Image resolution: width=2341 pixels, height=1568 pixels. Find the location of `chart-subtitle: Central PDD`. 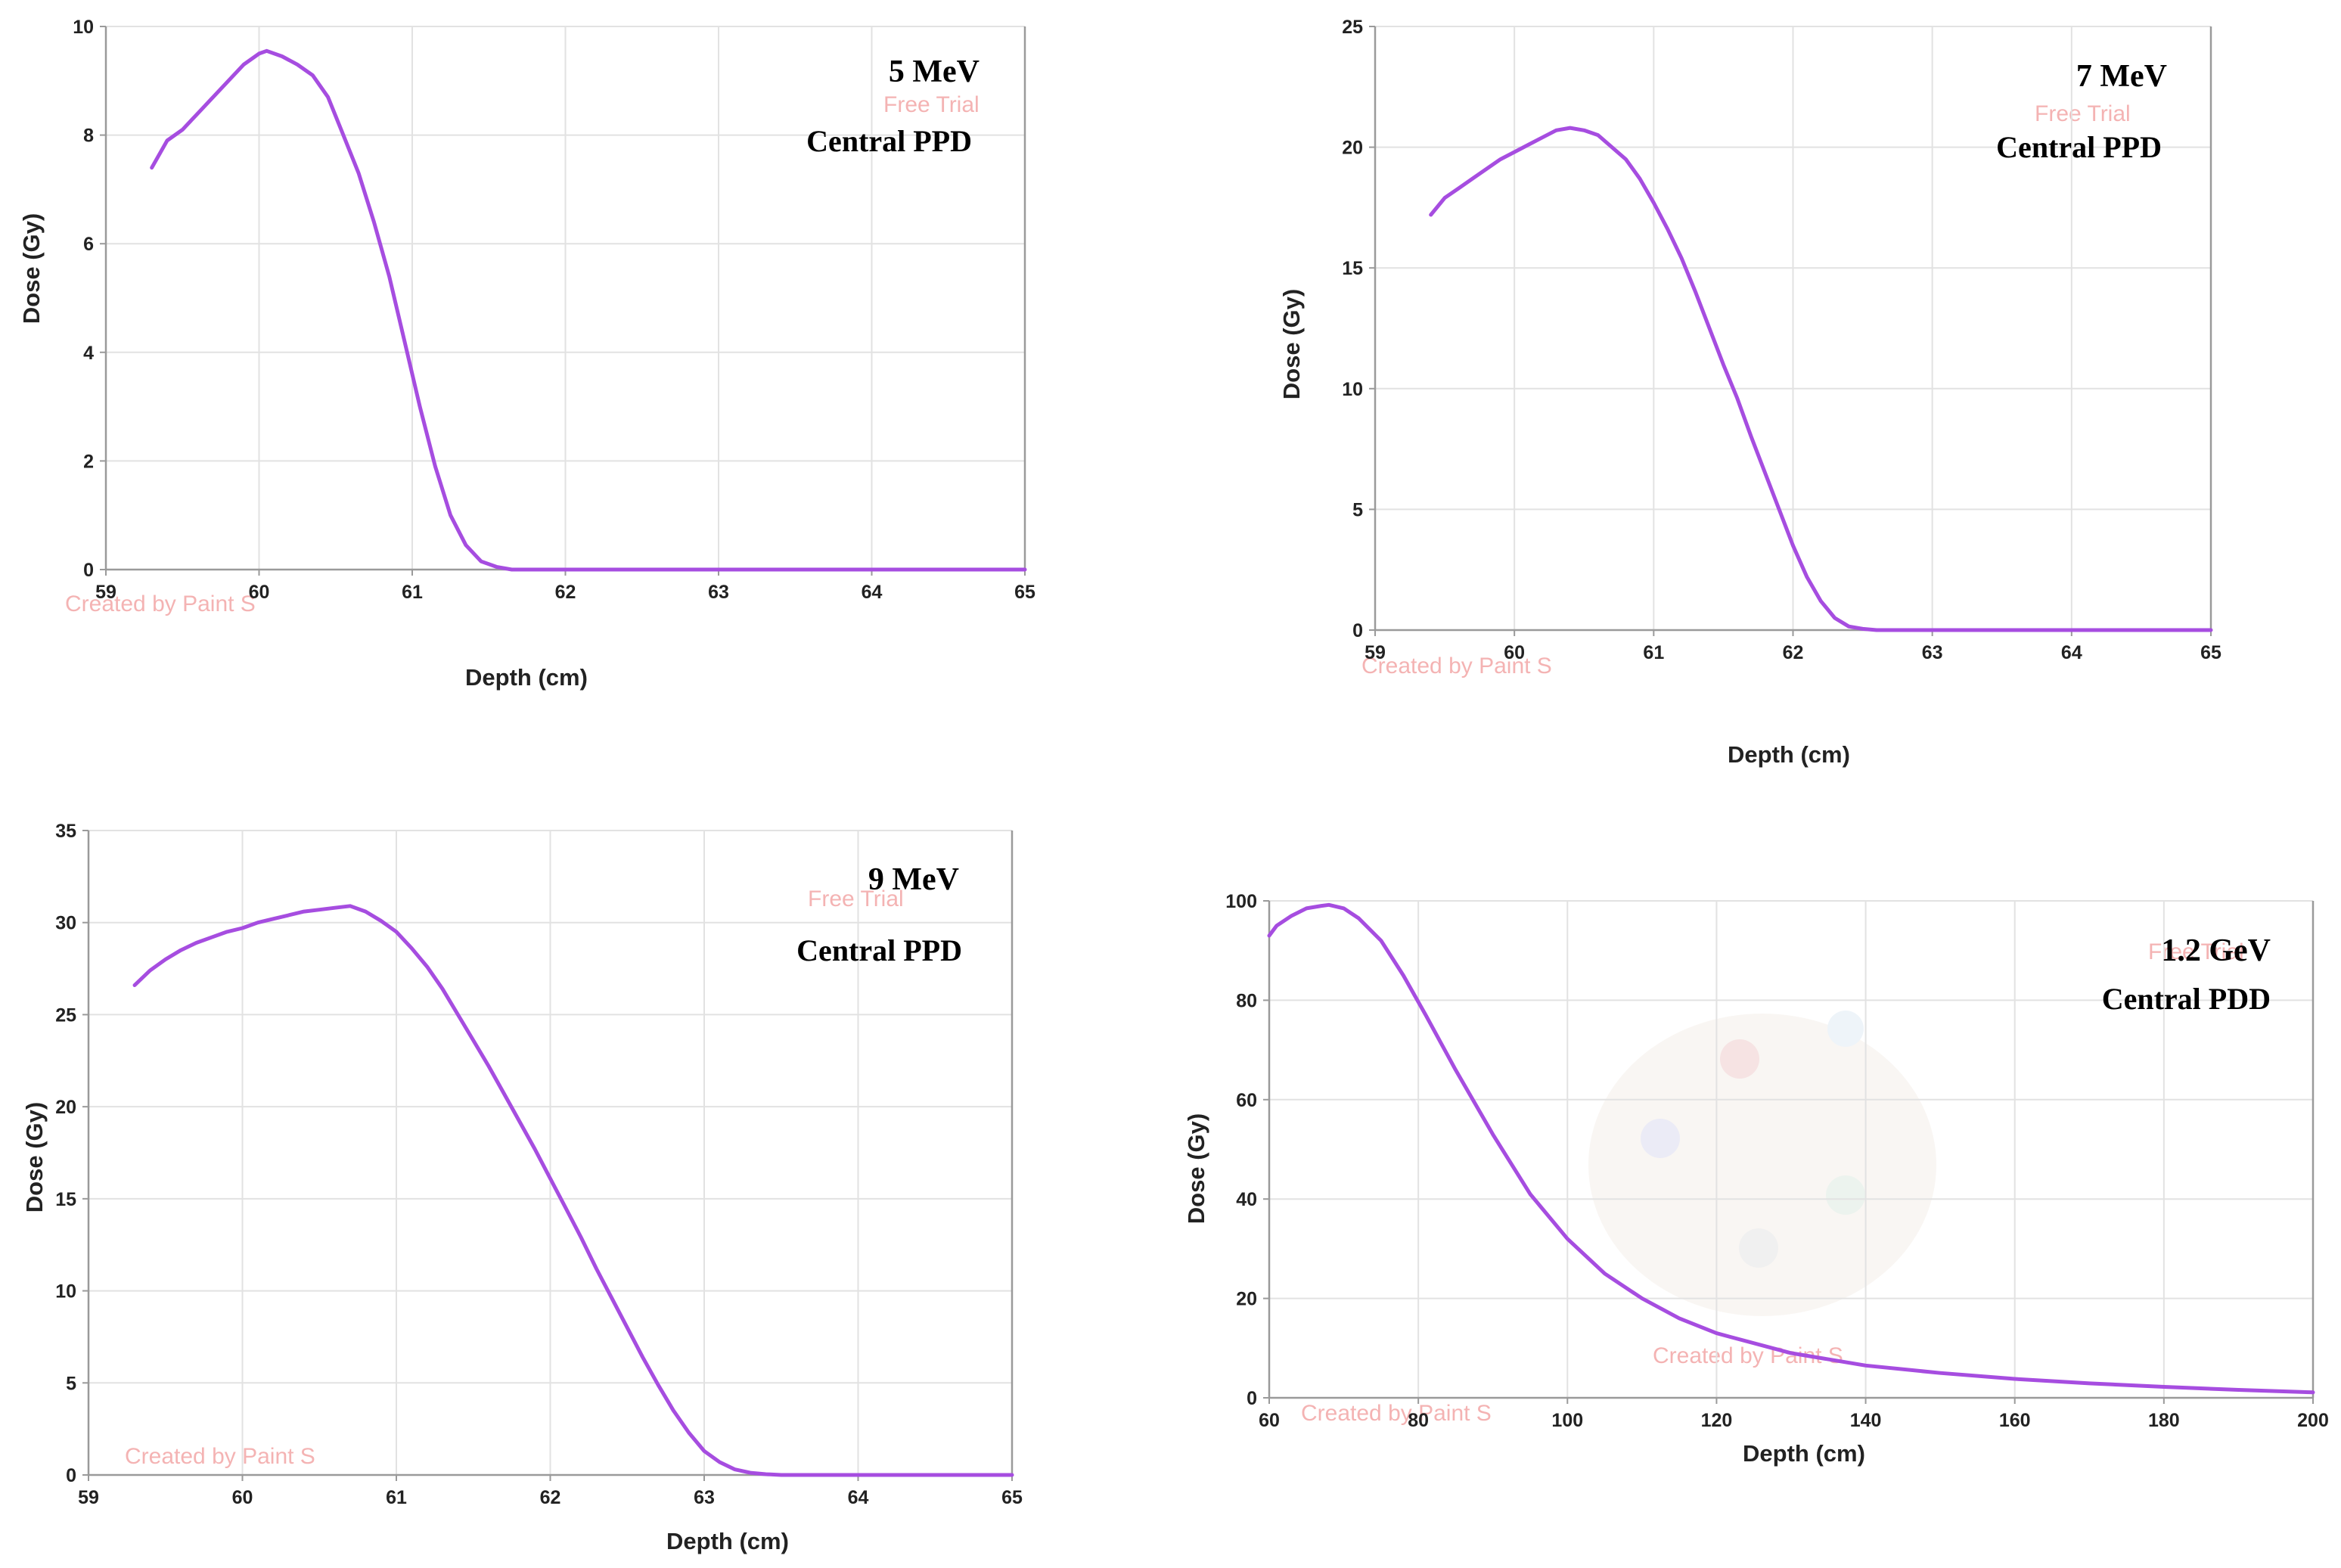

chart-subtitle: Central PDD is located at coordinates (2186, 999).